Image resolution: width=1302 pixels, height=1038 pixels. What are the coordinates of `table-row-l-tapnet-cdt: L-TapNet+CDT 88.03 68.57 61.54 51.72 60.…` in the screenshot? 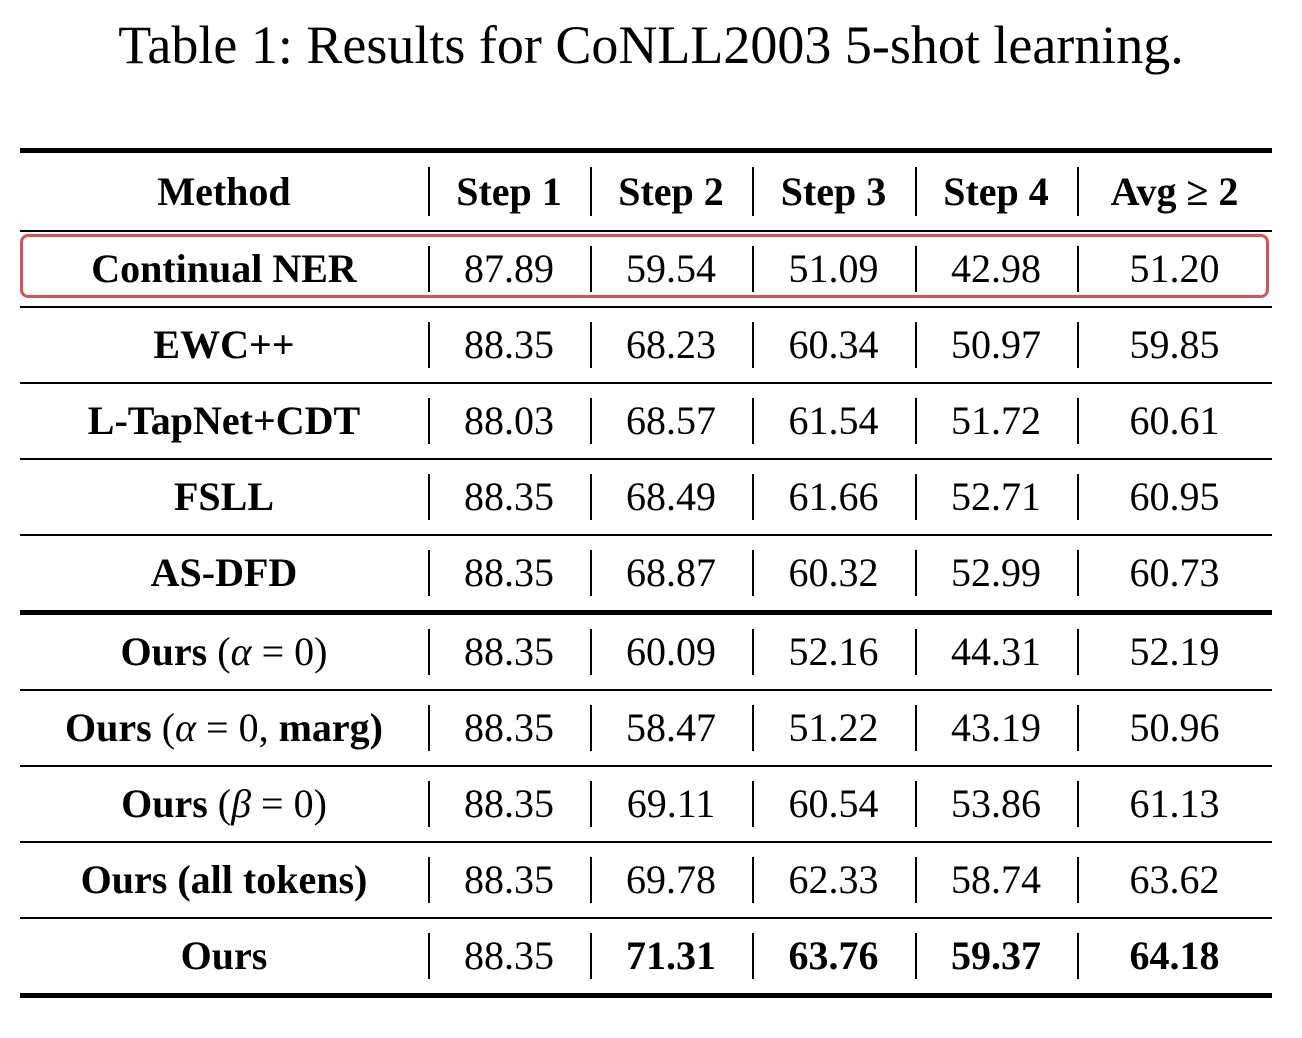 It's located at (646, 421).